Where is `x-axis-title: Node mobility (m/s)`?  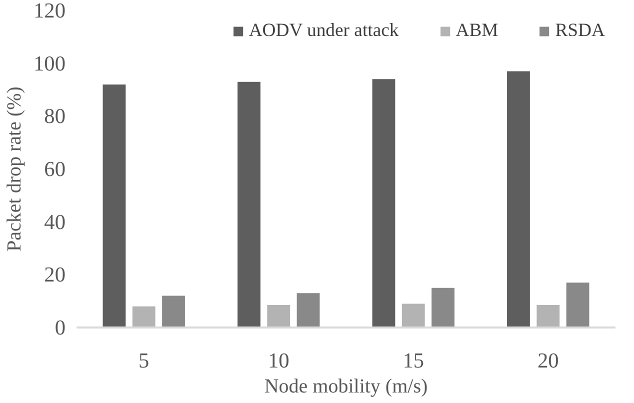
x-axis-title: Node mobility (m/s) is located at coordinates (346, 387).